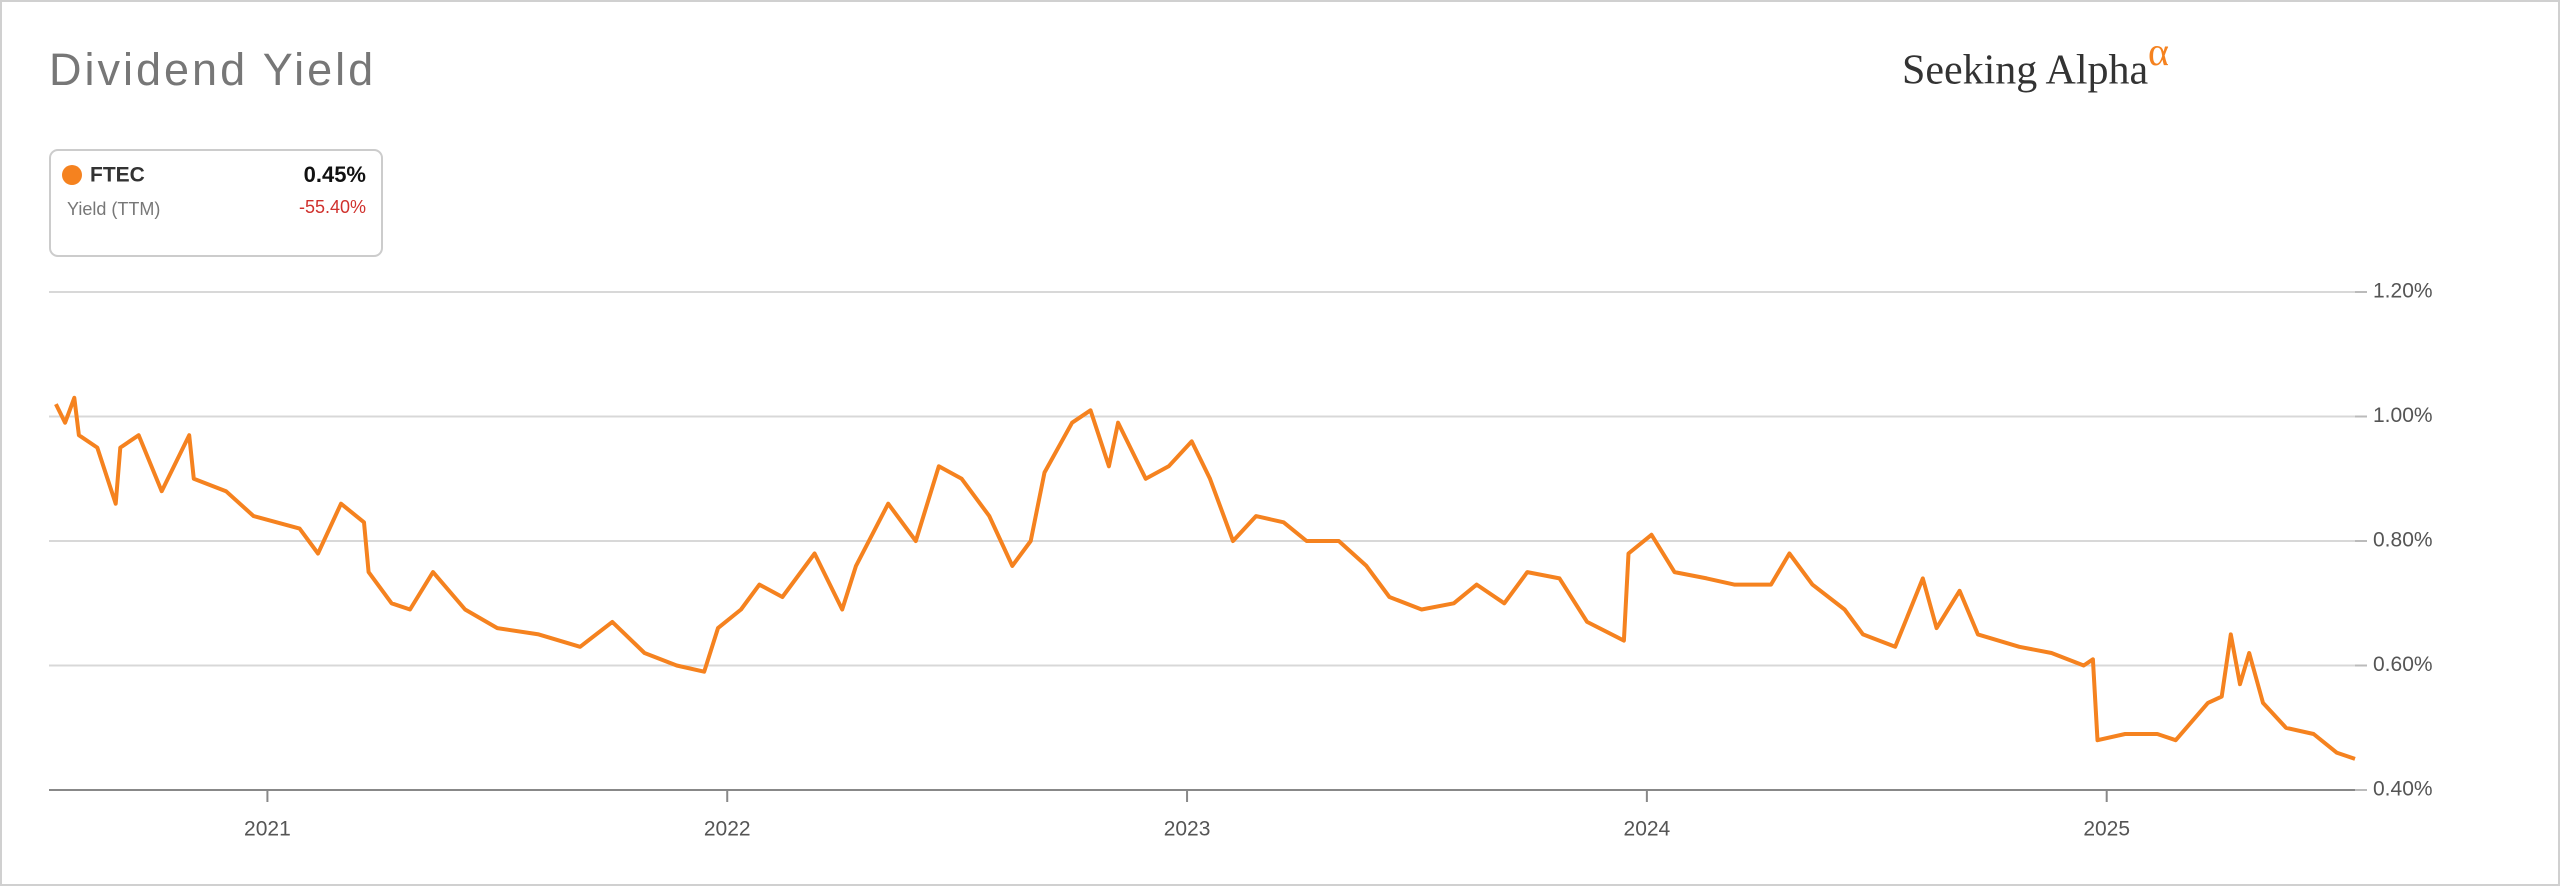  What do you see at coordinates (2403, 540) in the screenshot?
I see `y-tick-label: 0.80%` at bounding box center [2403, 540].